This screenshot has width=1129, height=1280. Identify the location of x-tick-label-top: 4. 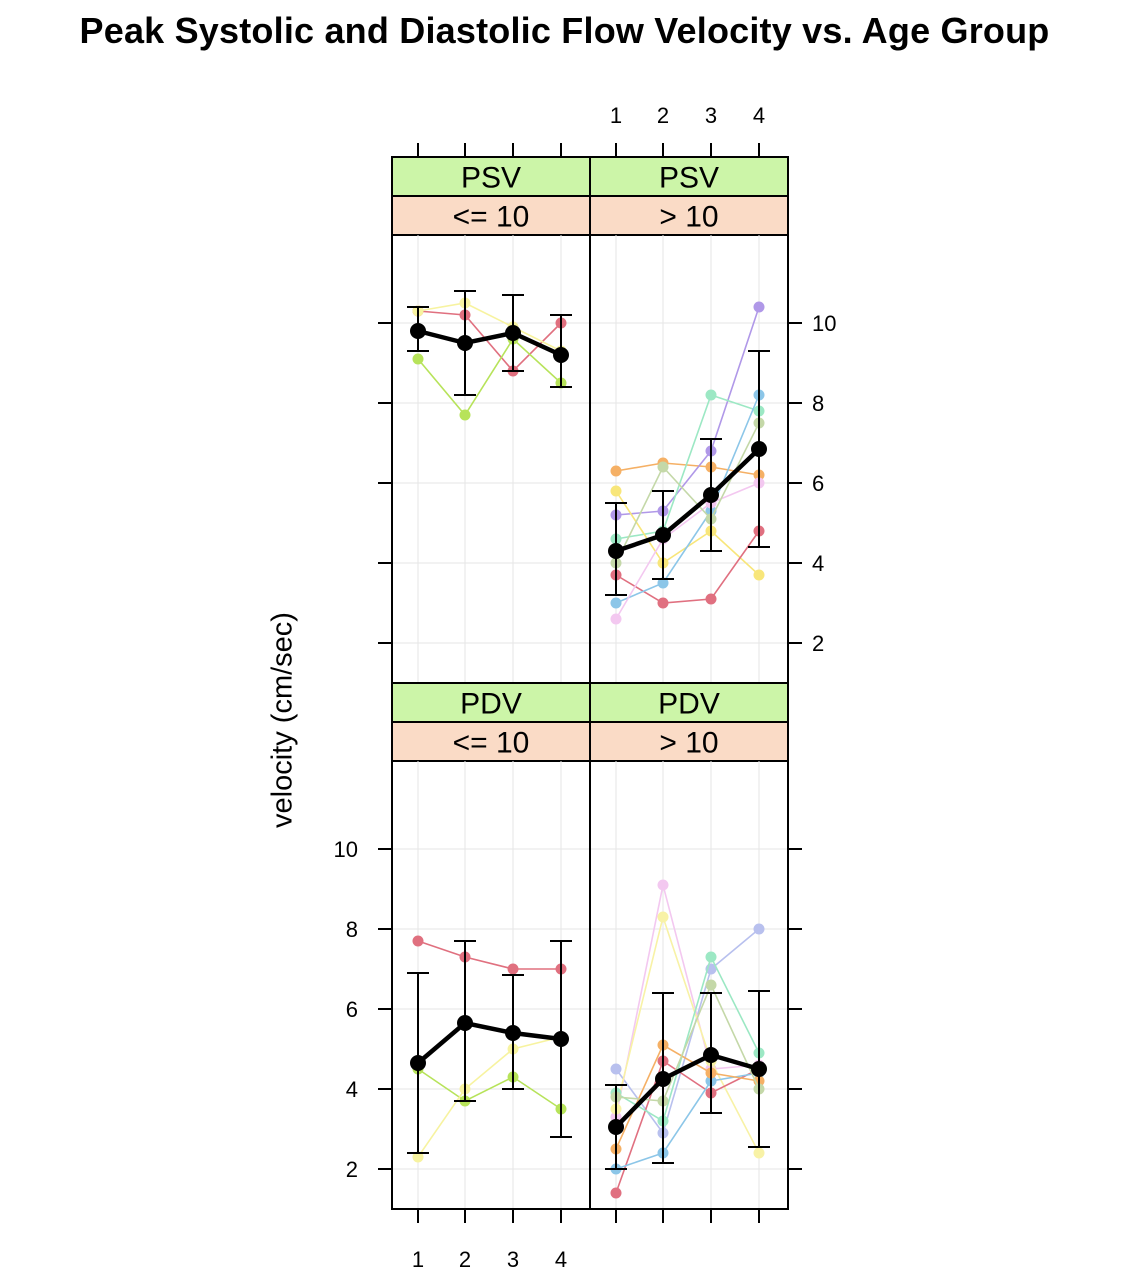
(759, 115).